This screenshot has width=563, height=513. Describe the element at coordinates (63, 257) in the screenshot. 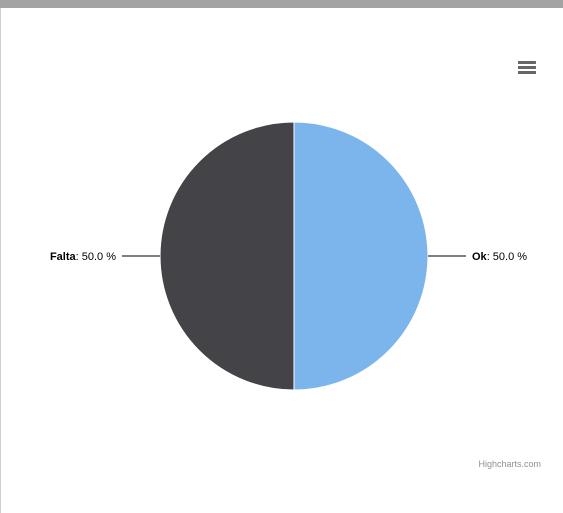

I see `data-label-name: Falta` at that location.